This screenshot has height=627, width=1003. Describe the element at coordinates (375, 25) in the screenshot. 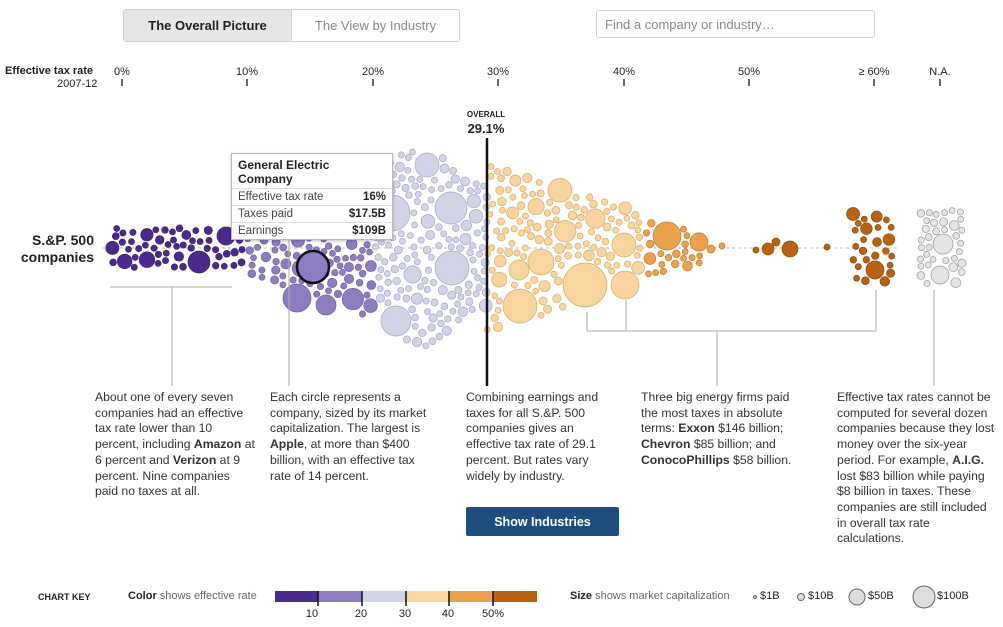

I see `tab-view-by-industry: The View by Industry` at that location.